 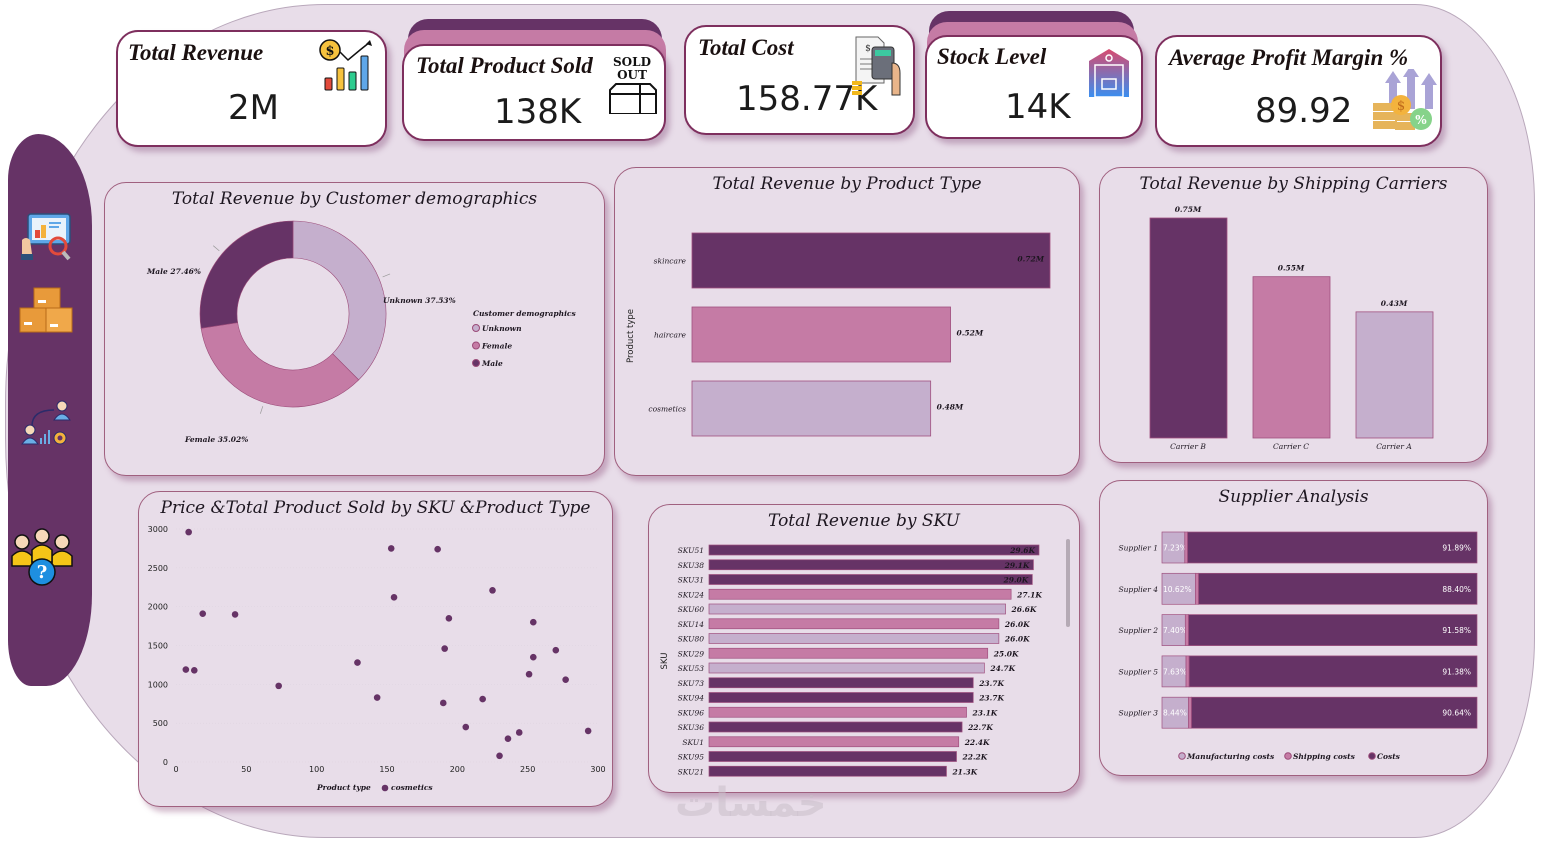 What do you see at coordinates (691, 653) in the screenshot?
I see `category-label: SKU29` at bounding box center [691, 653].